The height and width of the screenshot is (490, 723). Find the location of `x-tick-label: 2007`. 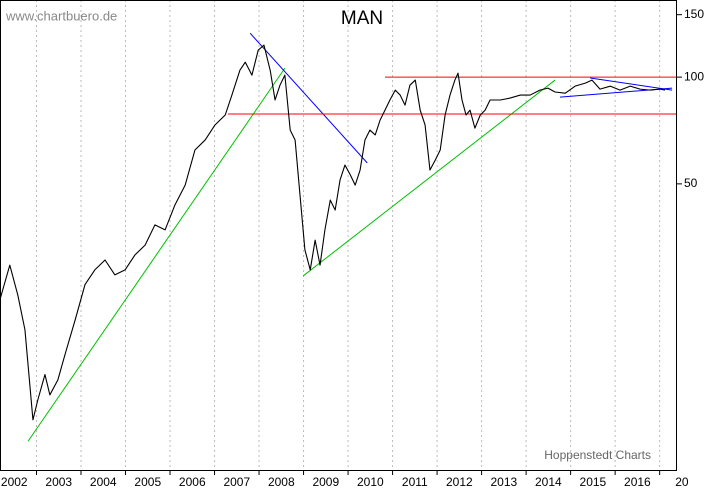

x-tick-label: 2007 is located at coordinates (236, 482).